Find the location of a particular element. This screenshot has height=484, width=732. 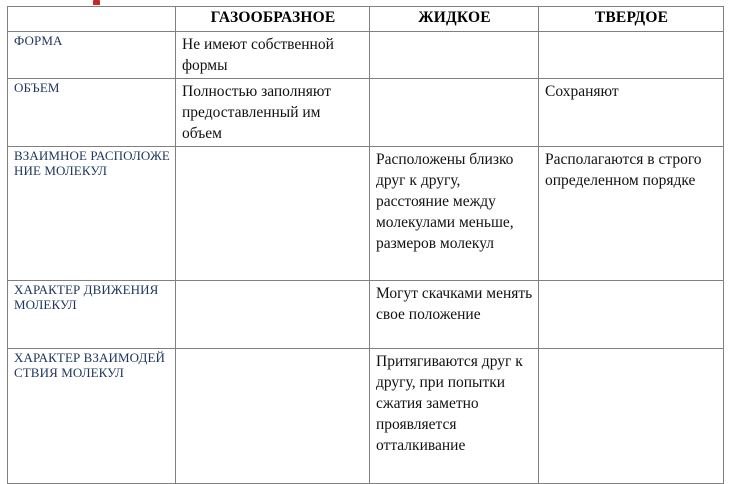

column-header-property is located at coordinates (91, 19).